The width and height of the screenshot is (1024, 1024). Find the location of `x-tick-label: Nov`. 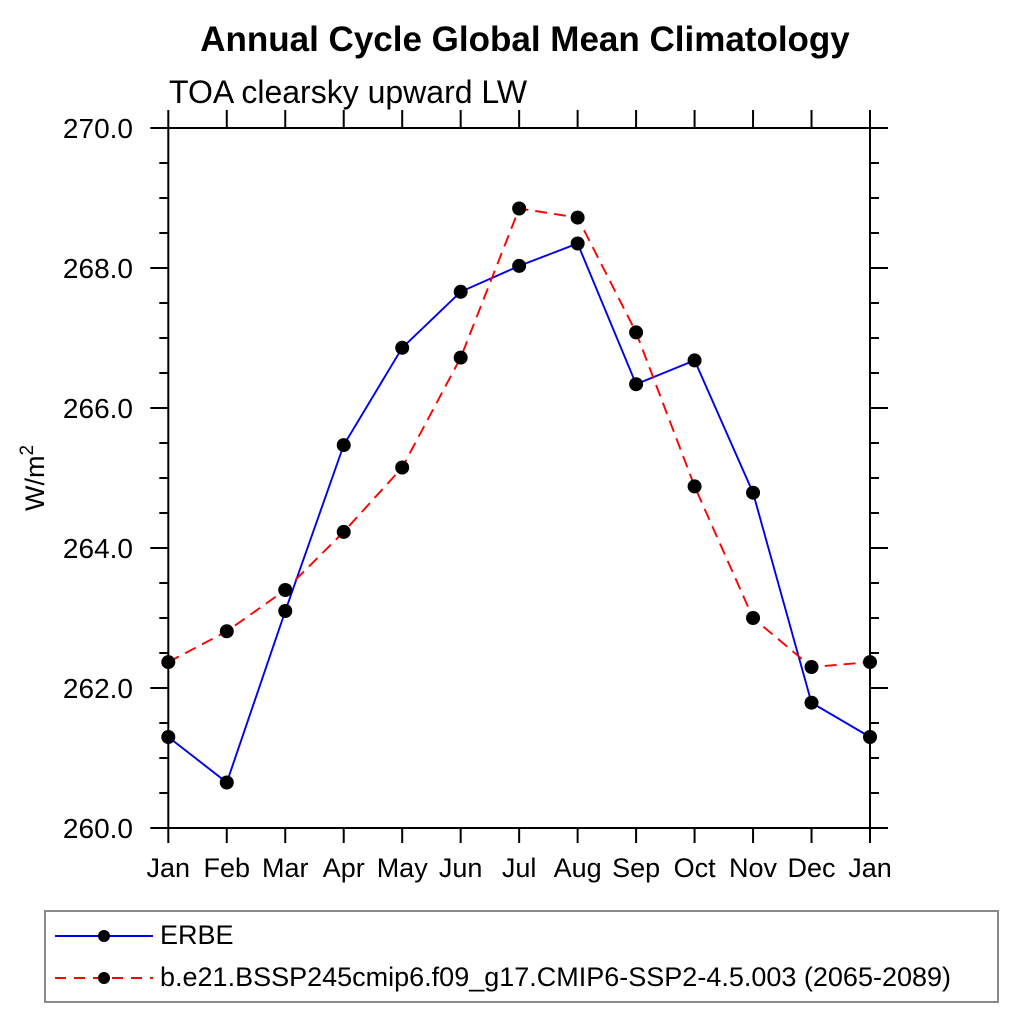

x-tick-label: Nov is located at coordinates (753, 868).